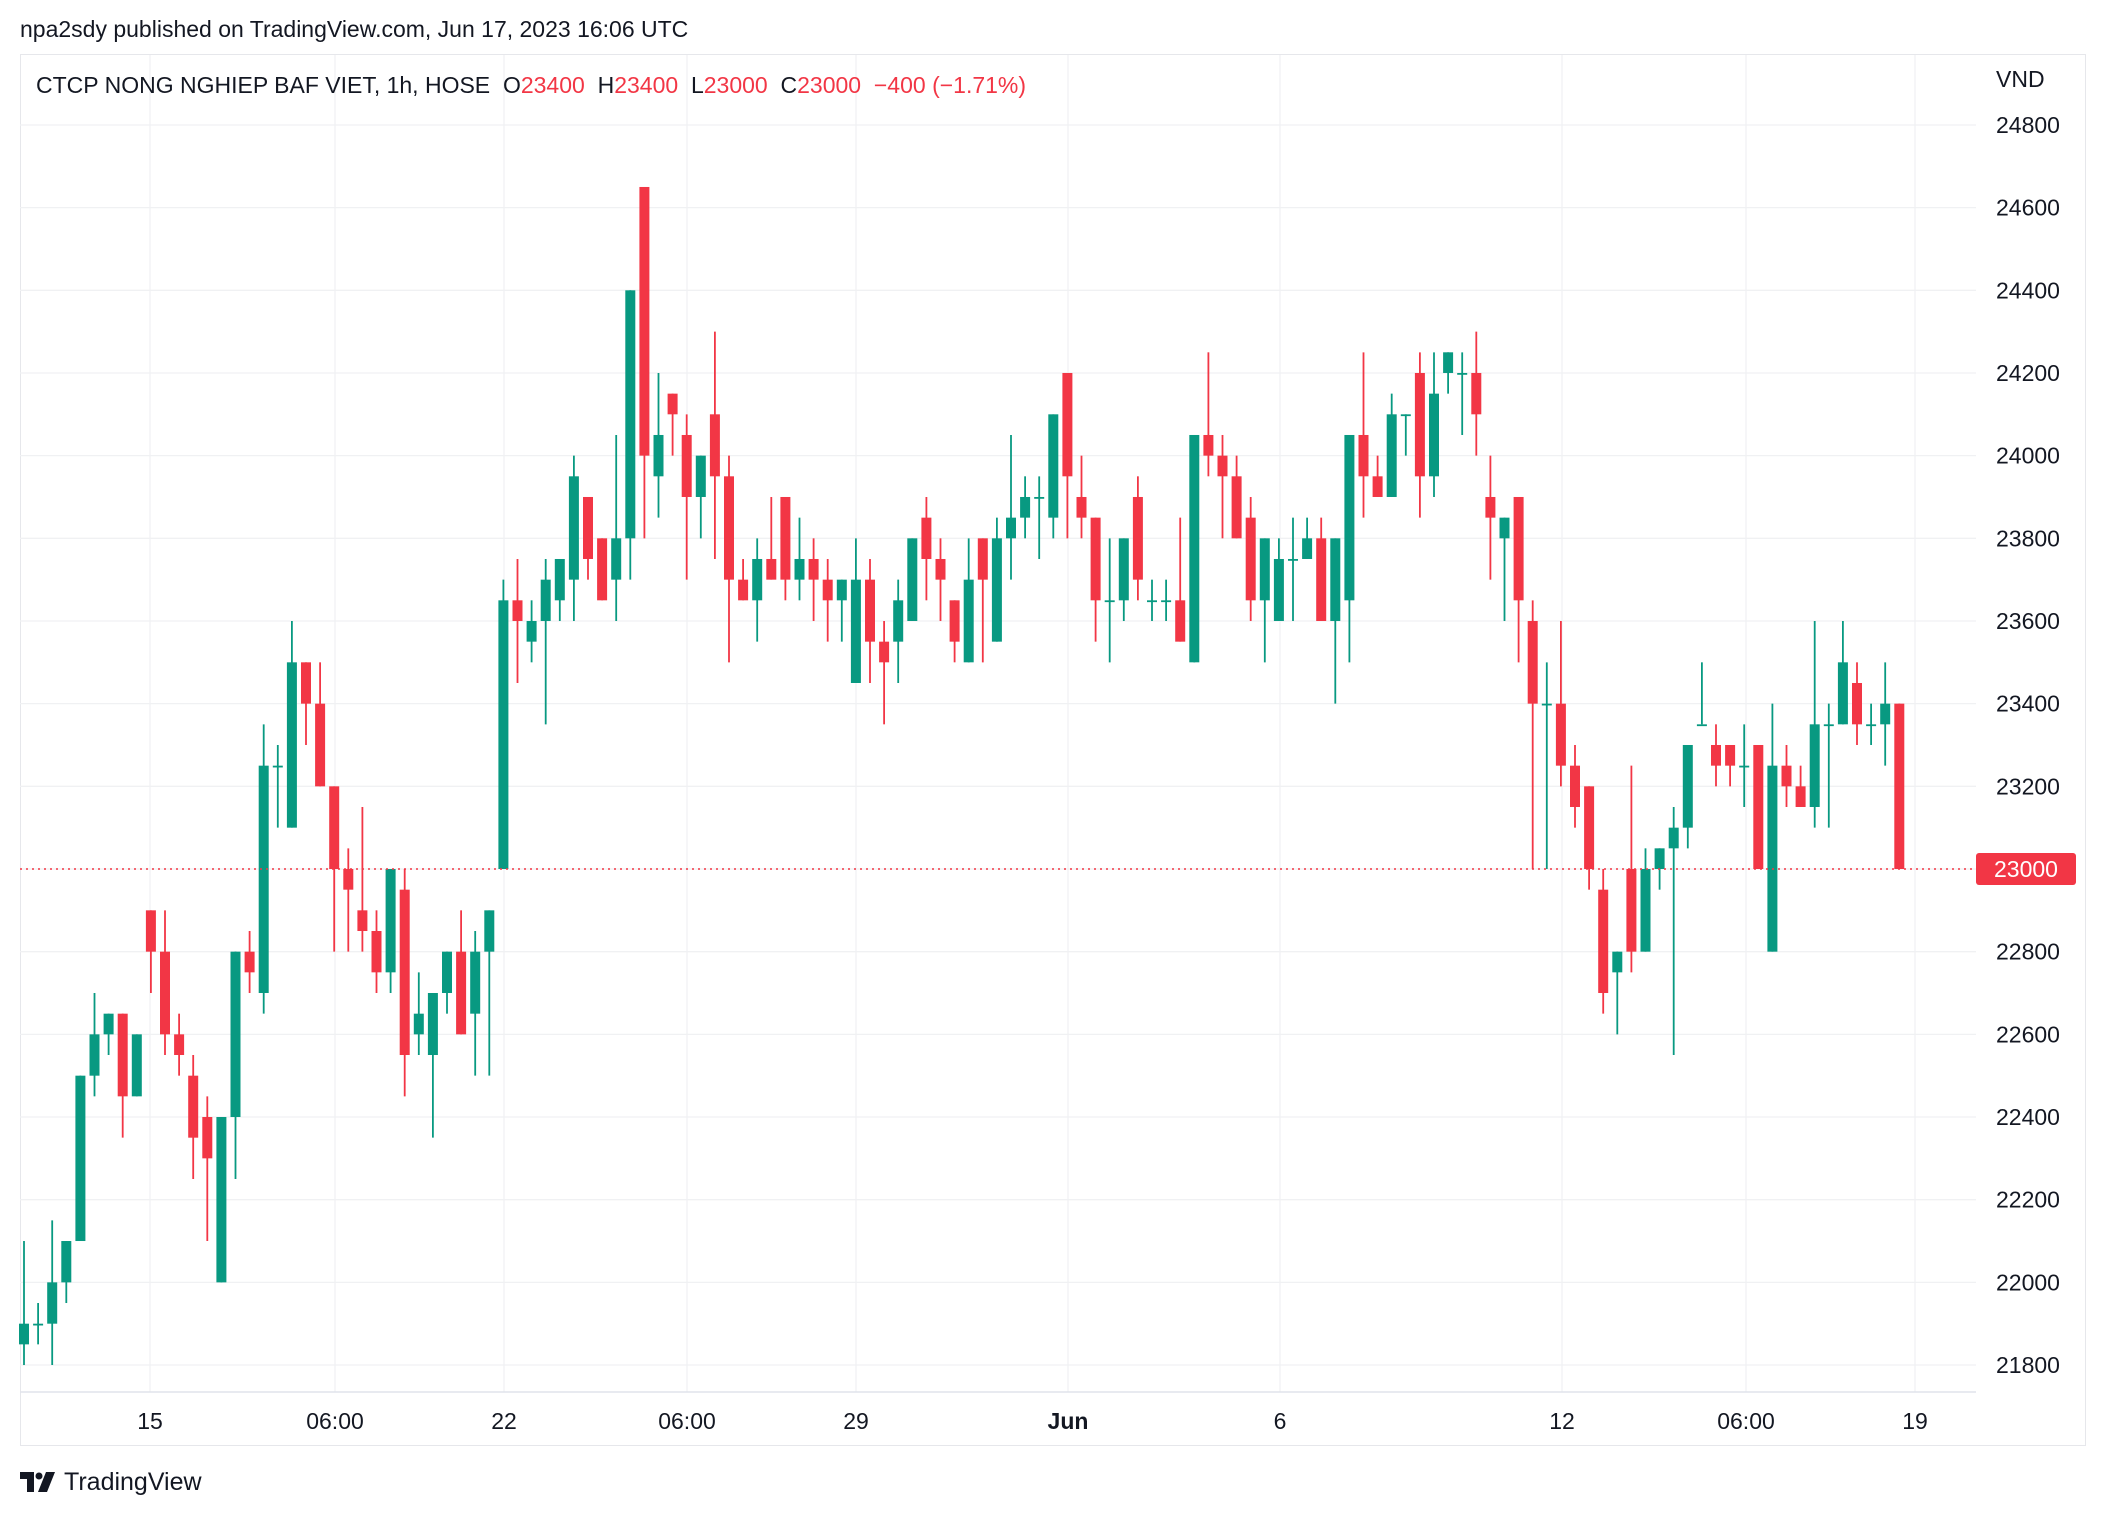 This screenshot has height=1518, width=2108. Describe the element at coordinates (263, 85) in the screenshot. I see `symbol-name: CTCP NONG NGHIEP BAF VIET, 1h, HOSE` at that location.